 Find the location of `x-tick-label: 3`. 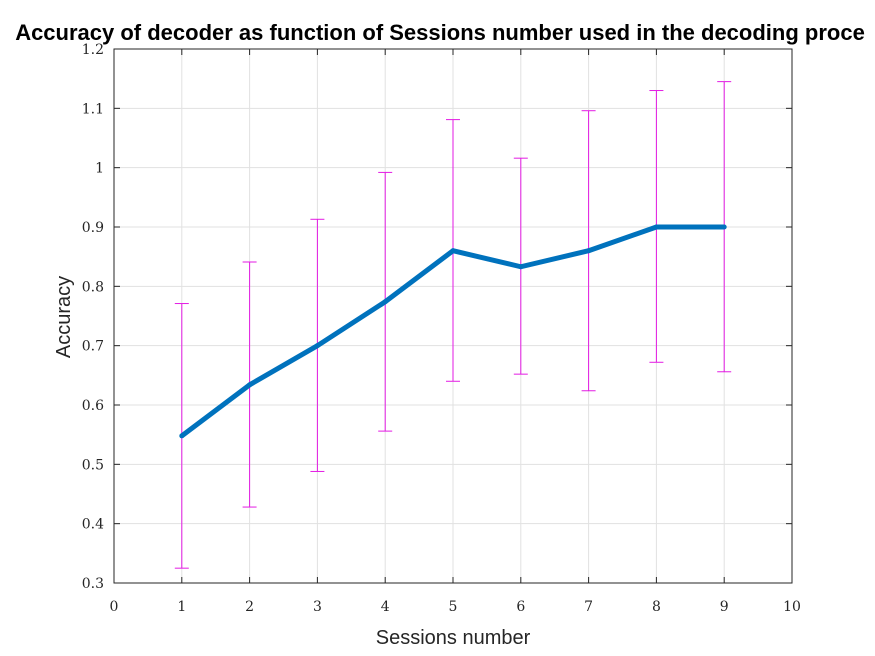

x-tick-label: 3 is located at coordinates (317, 607).